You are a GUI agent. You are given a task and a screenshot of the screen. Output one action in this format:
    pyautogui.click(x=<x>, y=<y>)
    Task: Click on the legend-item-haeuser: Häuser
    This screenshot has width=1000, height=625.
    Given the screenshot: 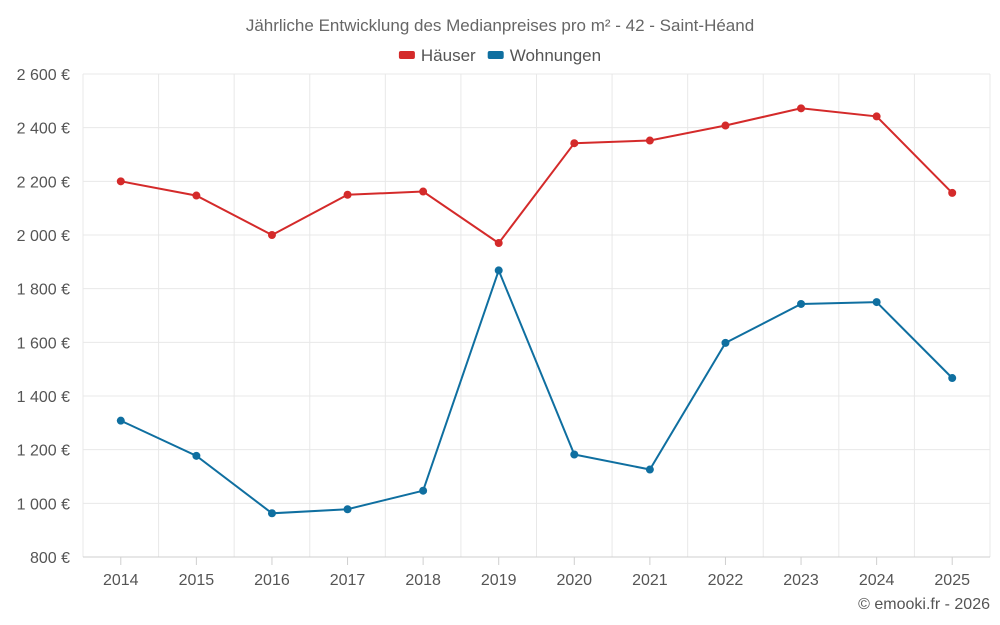 What is the action you would take?
    pyautogui.click(x=437, y=55)
    